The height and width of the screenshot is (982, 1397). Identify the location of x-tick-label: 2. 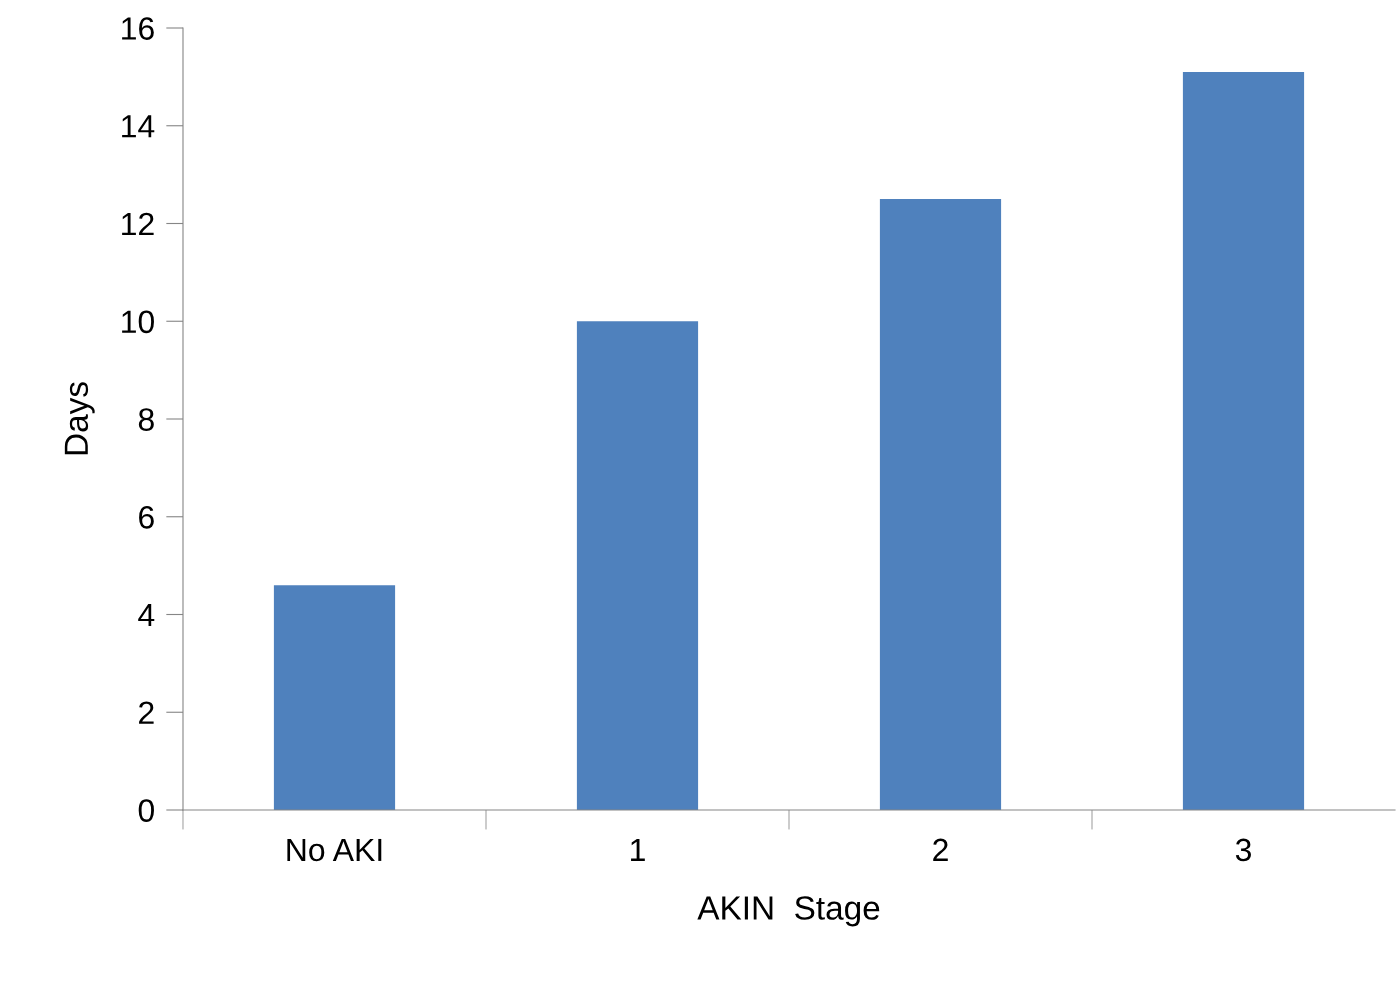
(940, 849).